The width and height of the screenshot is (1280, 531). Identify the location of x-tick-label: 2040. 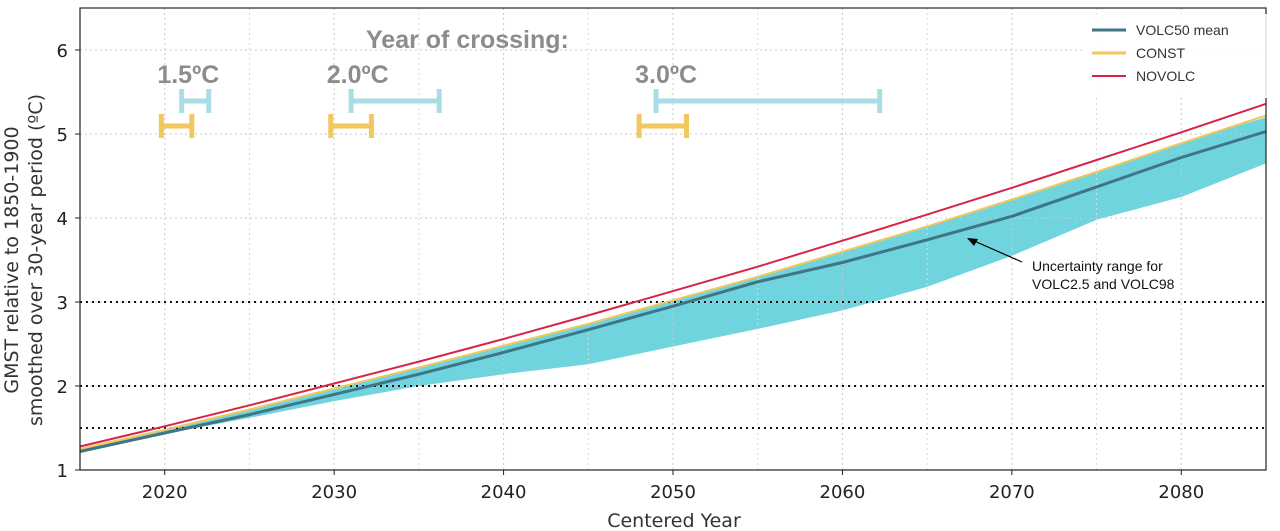
(504, 492).